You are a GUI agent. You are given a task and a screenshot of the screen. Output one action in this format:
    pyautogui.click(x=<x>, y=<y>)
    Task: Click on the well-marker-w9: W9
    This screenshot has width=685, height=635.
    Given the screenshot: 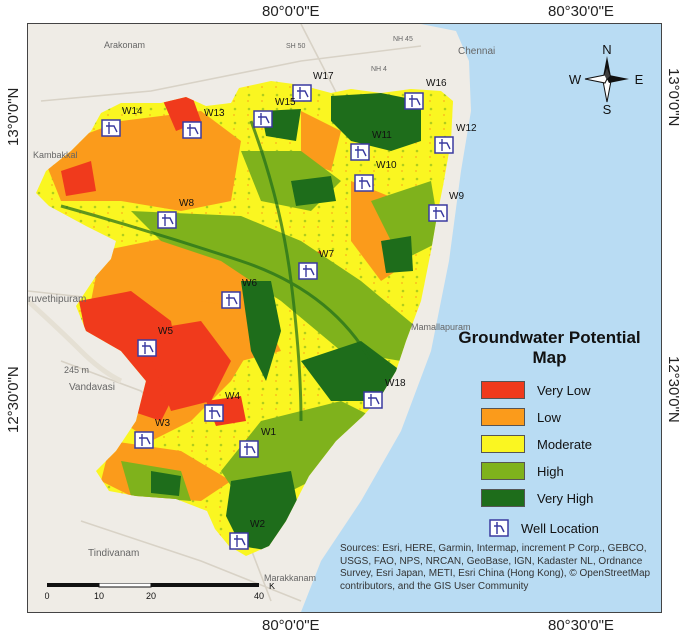 What is the action you would take?
    pyautogui.click(x=446, y=206)
    